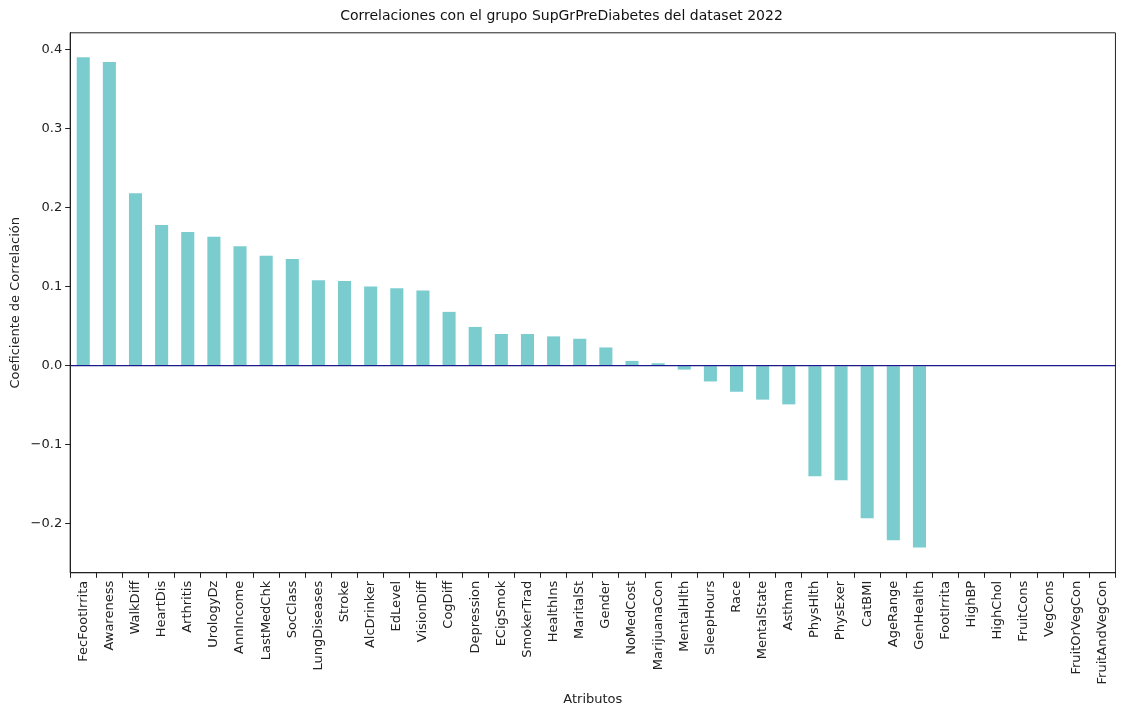 This screenshot has height=711, width=1121. Describe the element at coordinates (134, 607) in the screenshot. I see `x-tick-label: WalkDiff` at that location.